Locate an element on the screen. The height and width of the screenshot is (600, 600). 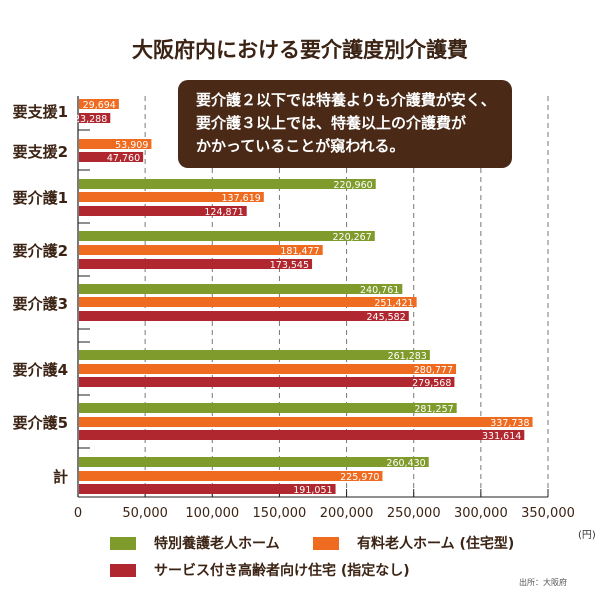
data-label: 124,871 is located at coordinates (223, 212).